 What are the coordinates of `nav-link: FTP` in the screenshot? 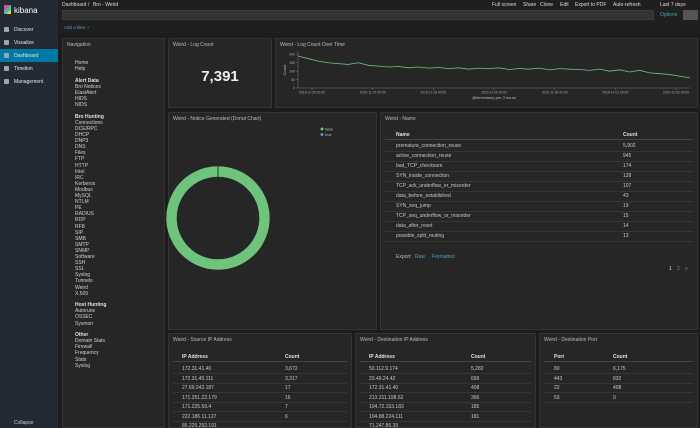 It's located at (80, 159).